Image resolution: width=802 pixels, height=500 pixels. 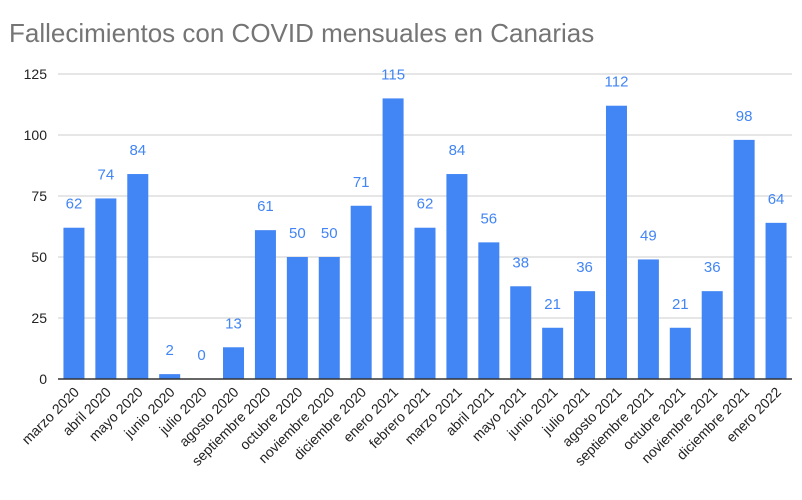 What do you see at coordinates (393, 74) in the screenshot?
I see `data-label: 115` at bounding box center [393, 74].